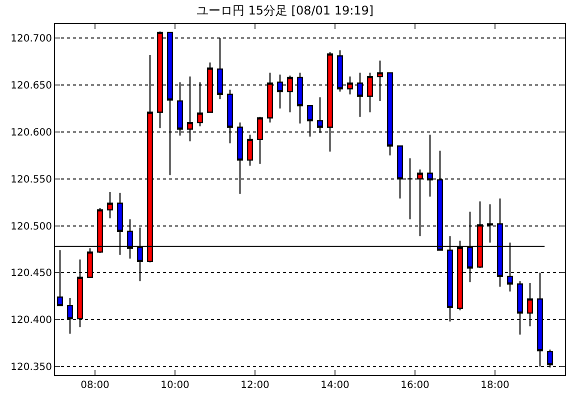  I want to click on y-tick-label: 120.400, so click(31, 320).